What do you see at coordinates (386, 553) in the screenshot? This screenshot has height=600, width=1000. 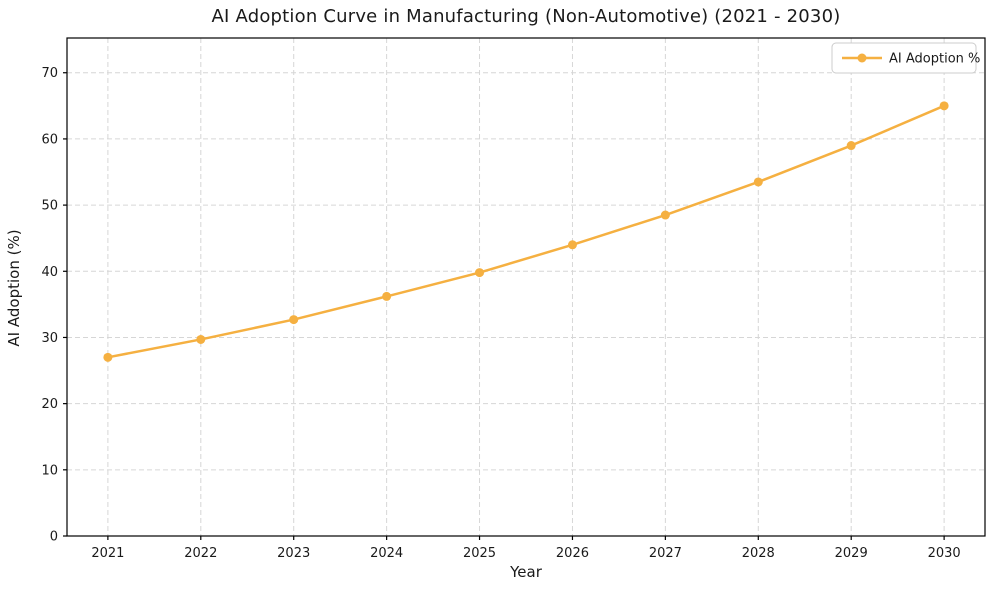 I see `x-tick-label: 2024` at bounding box center [386, 553].